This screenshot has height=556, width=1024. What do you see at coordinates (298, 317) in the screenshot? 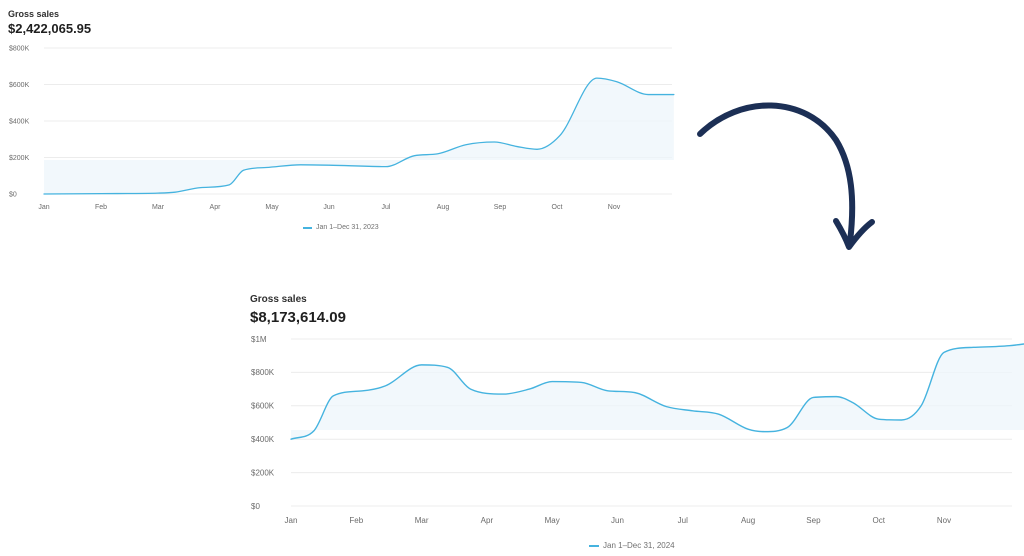
I see `chart-total-value: $8,173,614.09` at bounding box center [298, 317].